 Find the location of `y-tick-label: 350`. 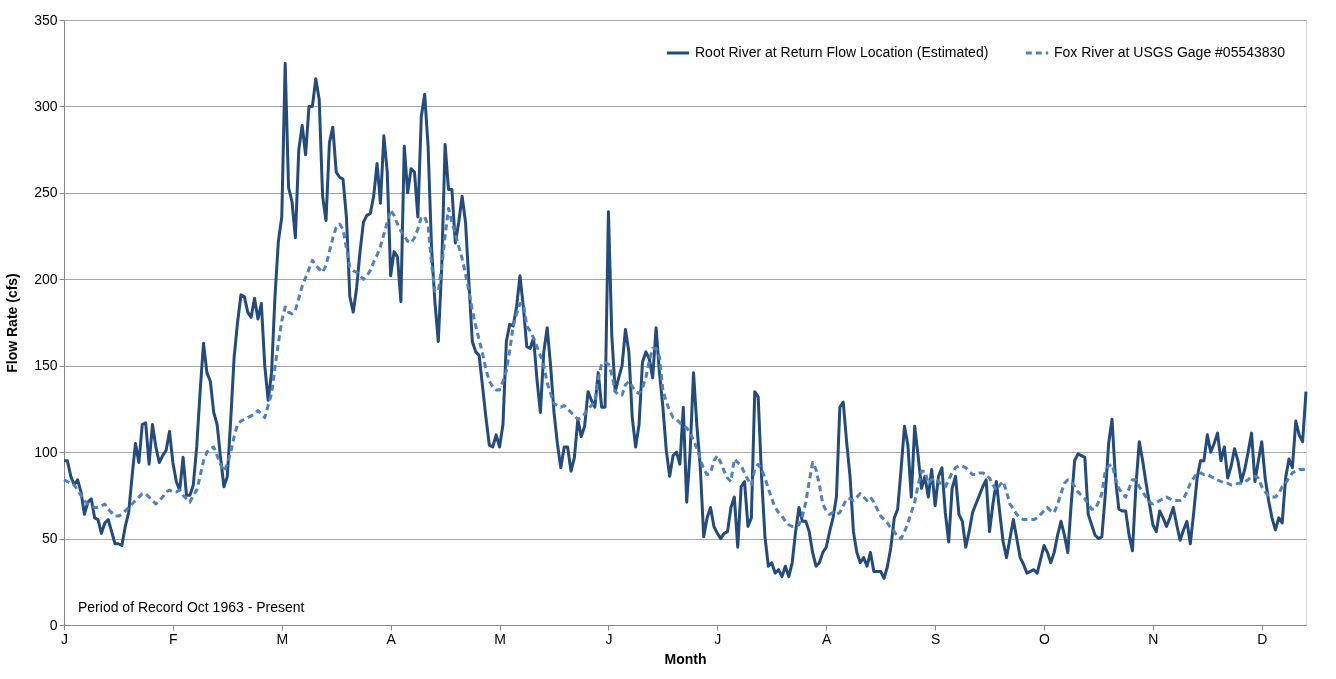

y-tick-label: 350 is located at coordinates (46, 19).